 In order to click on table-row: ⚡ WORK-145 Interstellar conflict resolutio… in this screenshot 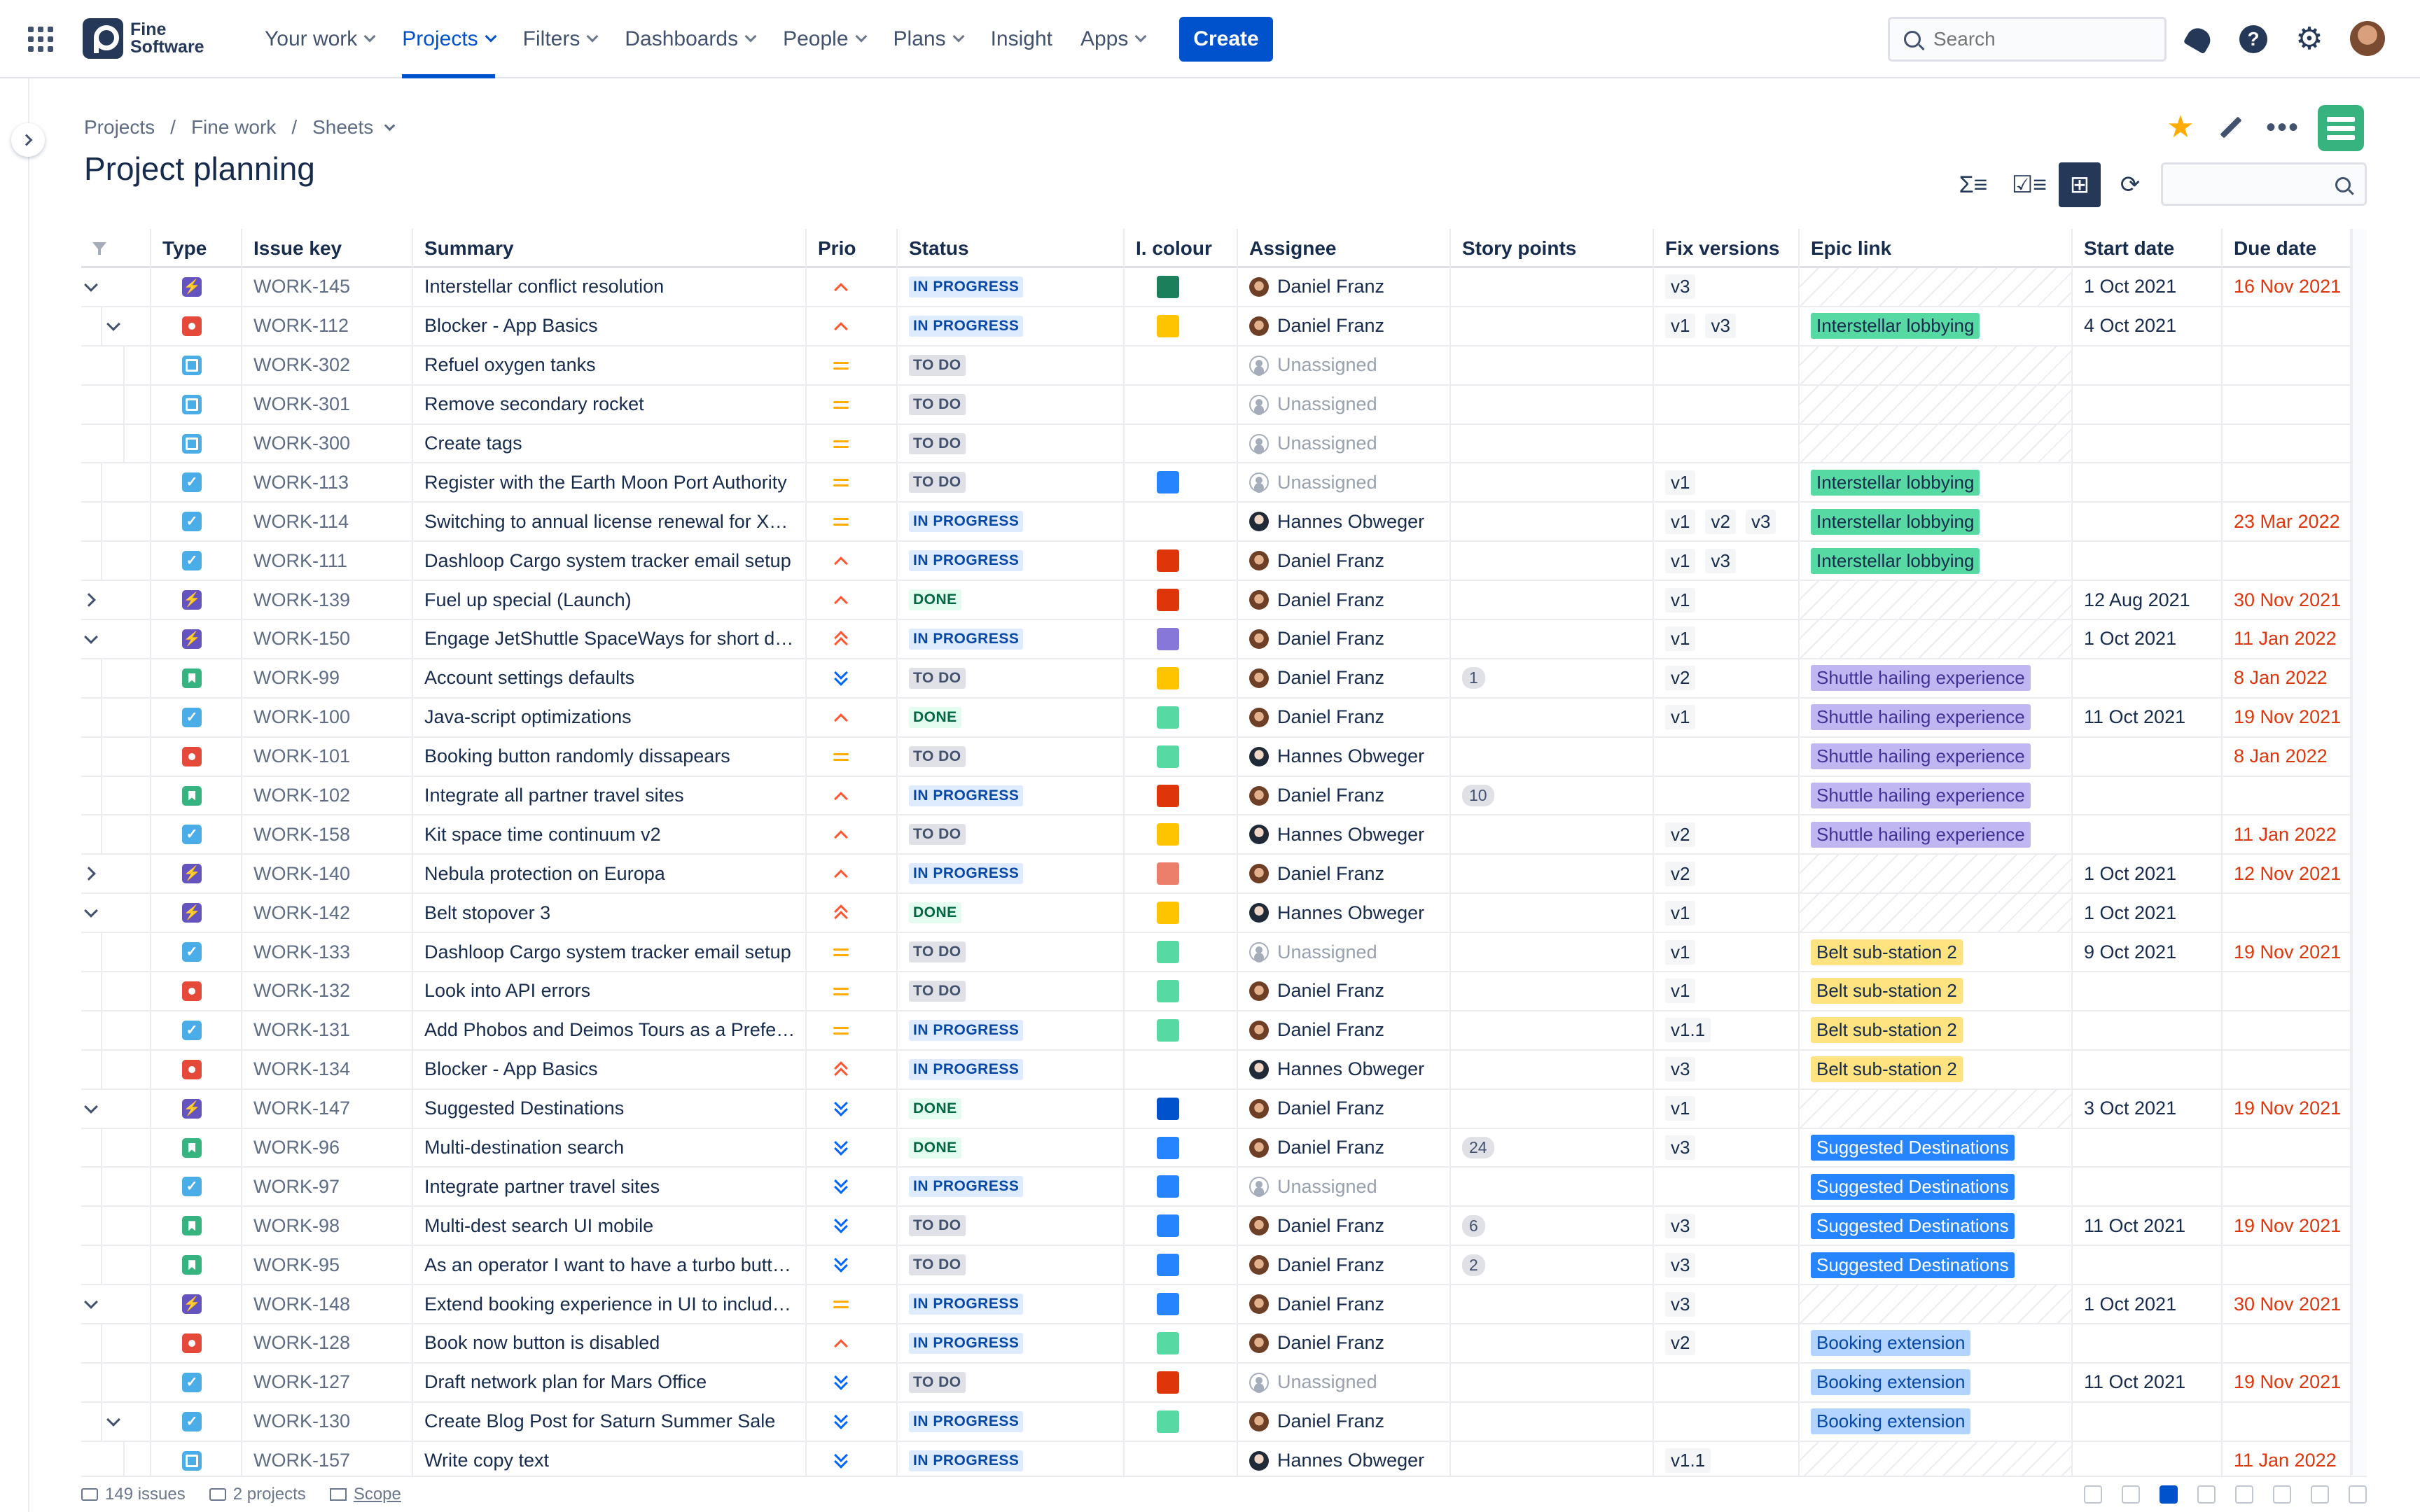, I will do `click(1224, 287)`.